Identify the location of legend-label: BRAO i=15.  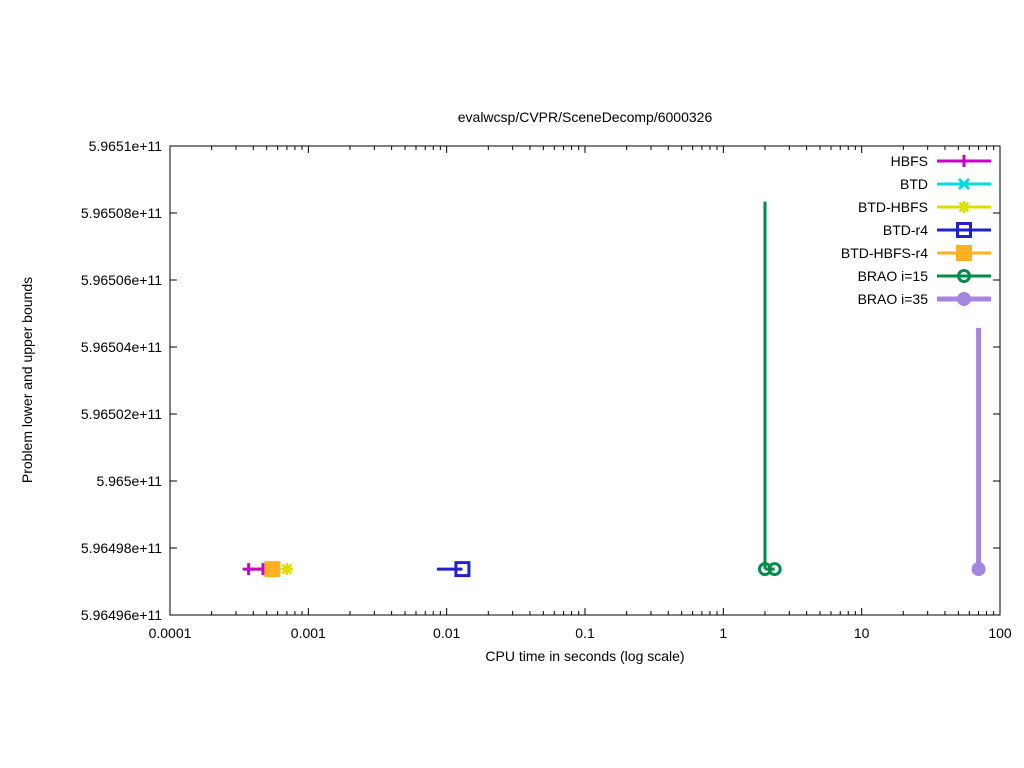
(893, 276).